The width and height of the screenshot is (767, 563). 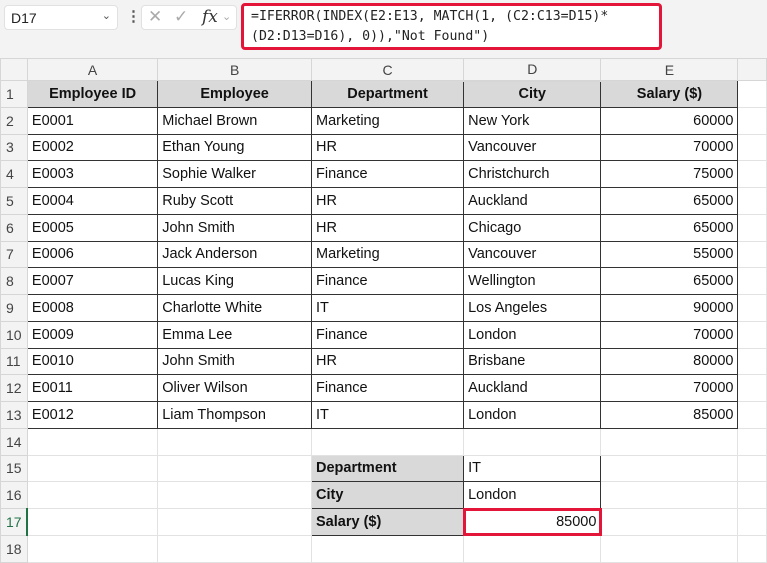 What do you see at coordinates (14, 147) in the screenshot?
I see `row-header-3: 3` at bounding box center [14, 147].